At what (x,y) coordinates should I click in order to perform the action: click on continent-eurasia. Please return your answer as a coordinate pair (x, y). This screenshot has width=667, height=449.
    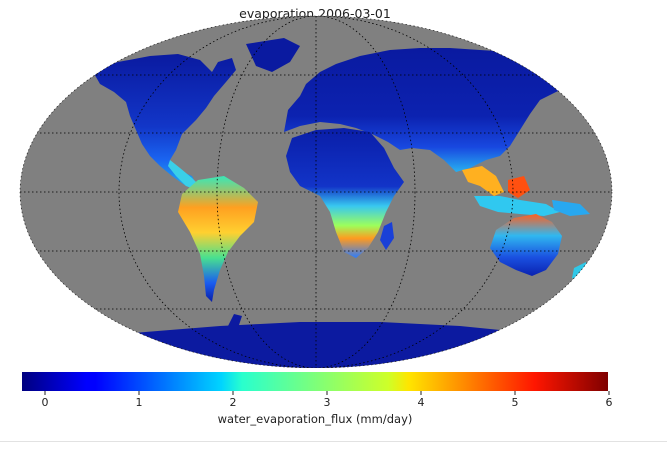
    Looking at the image, I should click on (432, 110).